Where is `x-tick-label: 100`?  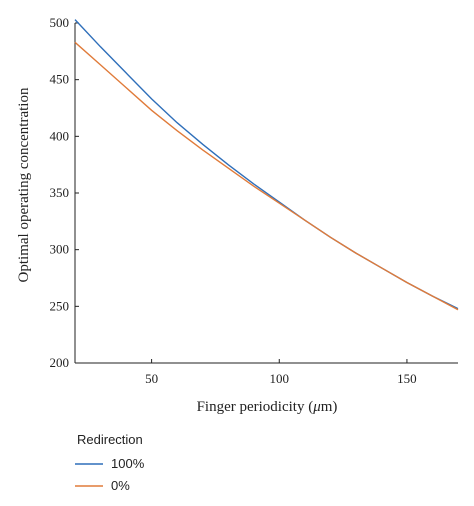
x-tick-label: 100 is located at coordinates (280, 378).